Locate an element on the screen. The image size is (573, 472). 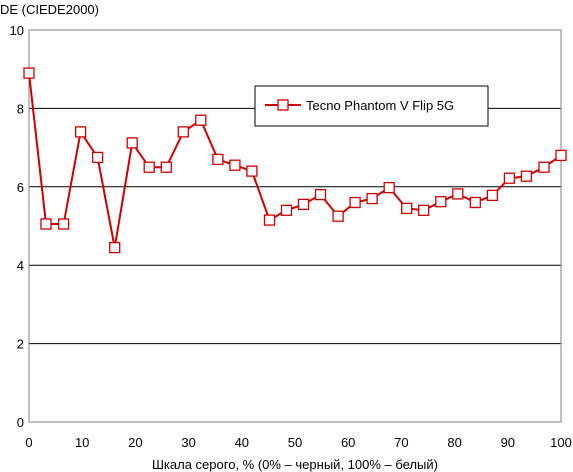
y-tick-label: 8 is located at coordinates (20, 108).